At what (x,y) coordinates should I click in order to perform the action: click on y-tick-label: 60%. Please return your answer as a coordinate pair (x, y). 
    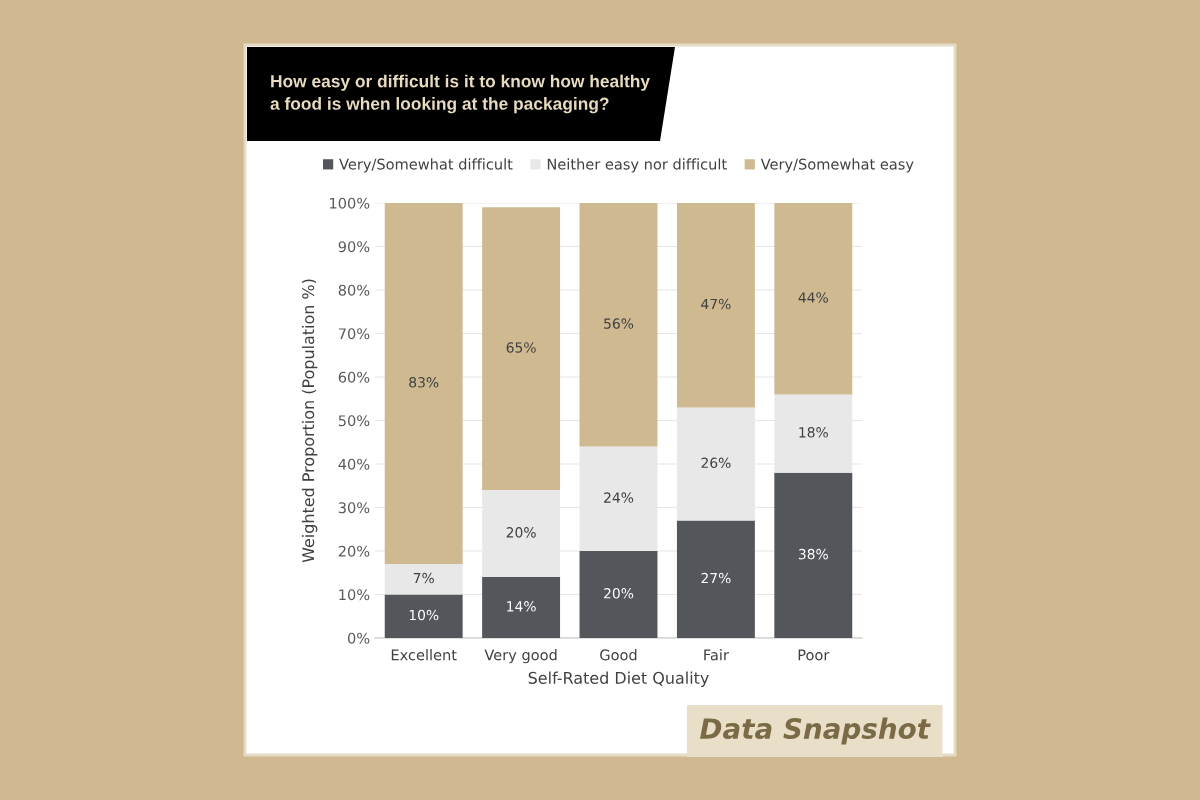
    Looking at the image, I should click on (354, 377).